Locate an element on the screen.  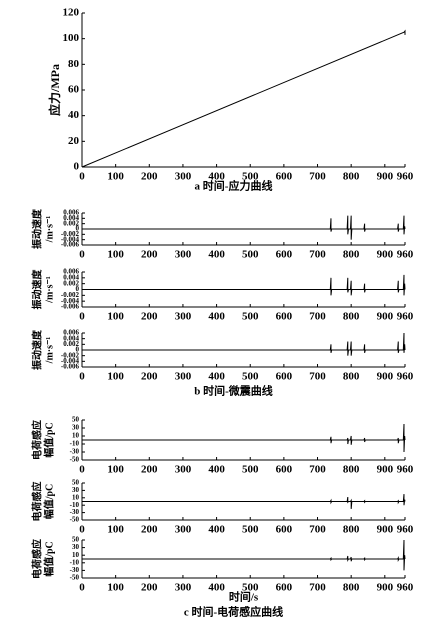
caption: c 时间-电荷感应曲线 is located at coordinates (233, 612).